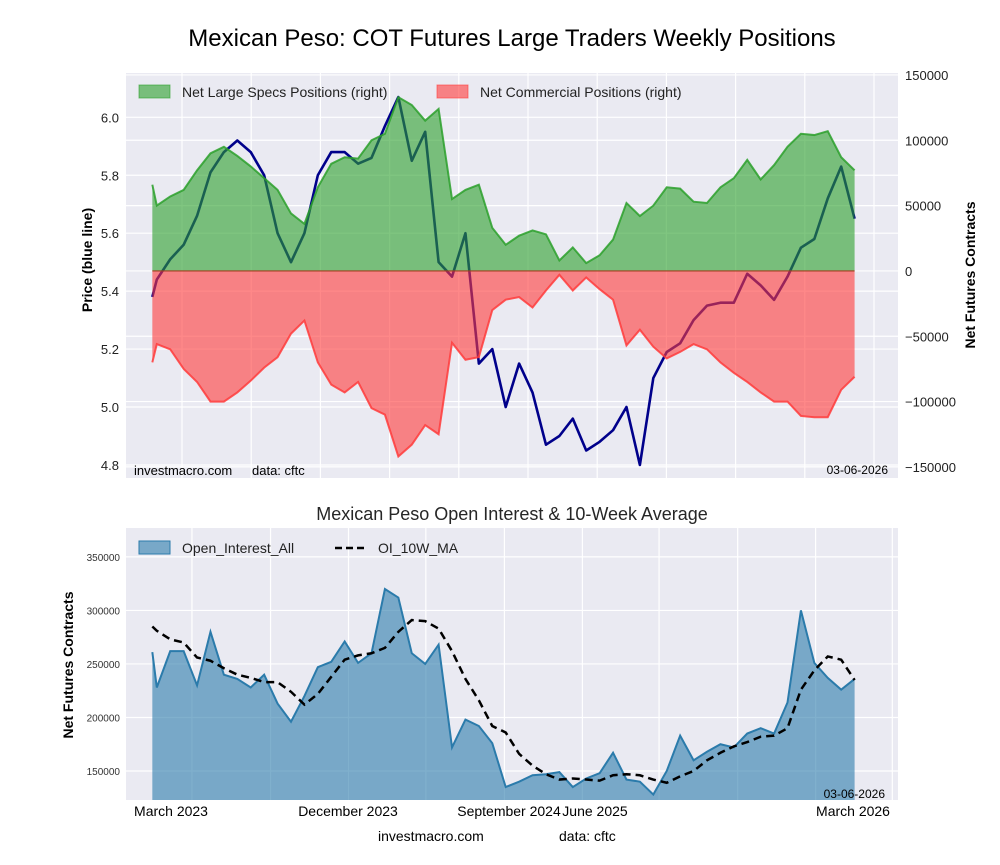 Image resolution: width=1000 pixels, height=865 pixels. What do you see at coordinates (908, 271) in the screenshot?
I see `right-tick-label: 0` at bounding box center [908, 271].